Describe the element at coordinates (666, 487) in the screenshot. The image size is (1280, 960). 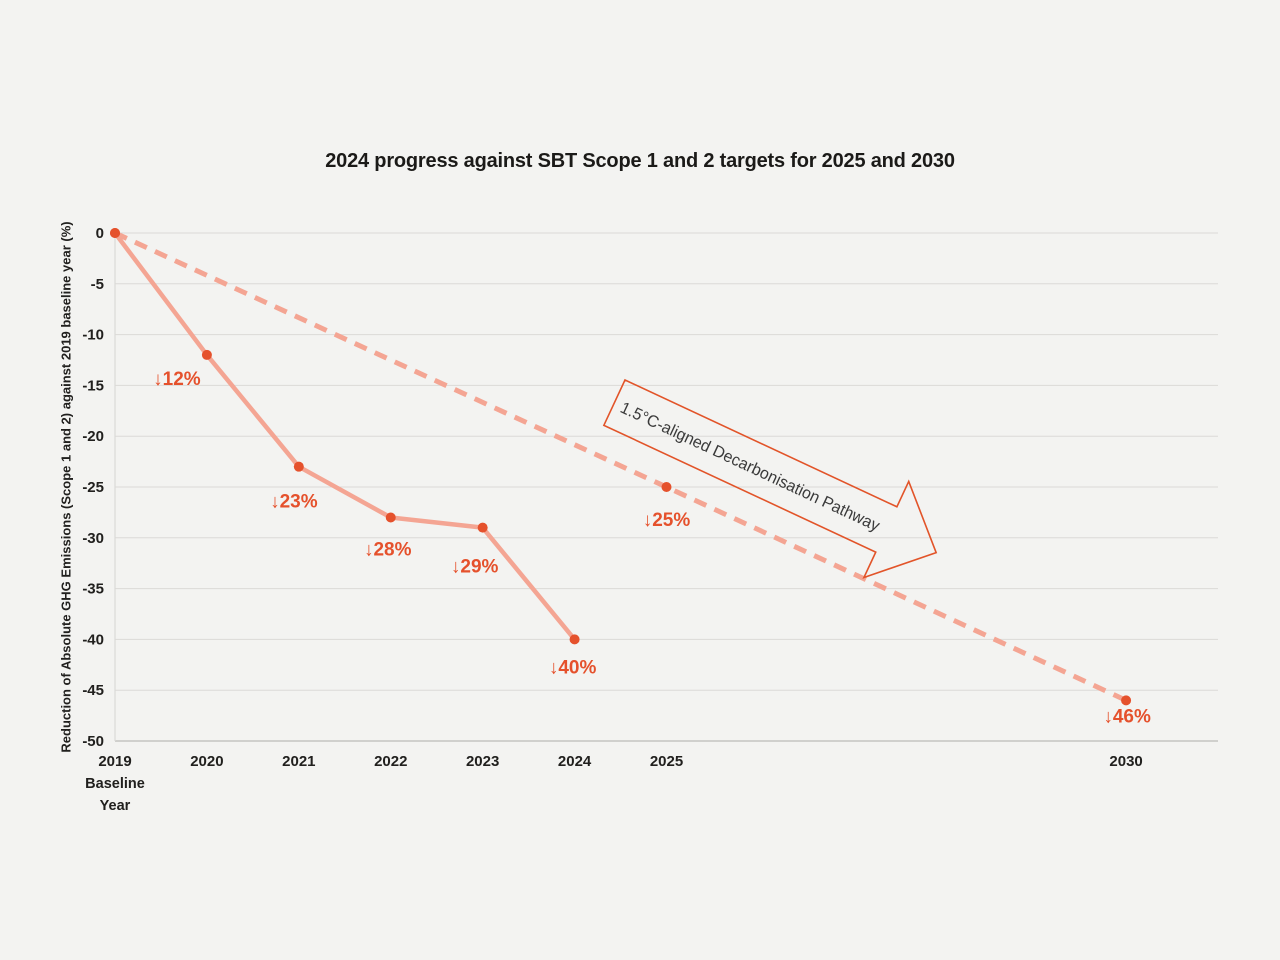
I see `data-point-2025` at that location.